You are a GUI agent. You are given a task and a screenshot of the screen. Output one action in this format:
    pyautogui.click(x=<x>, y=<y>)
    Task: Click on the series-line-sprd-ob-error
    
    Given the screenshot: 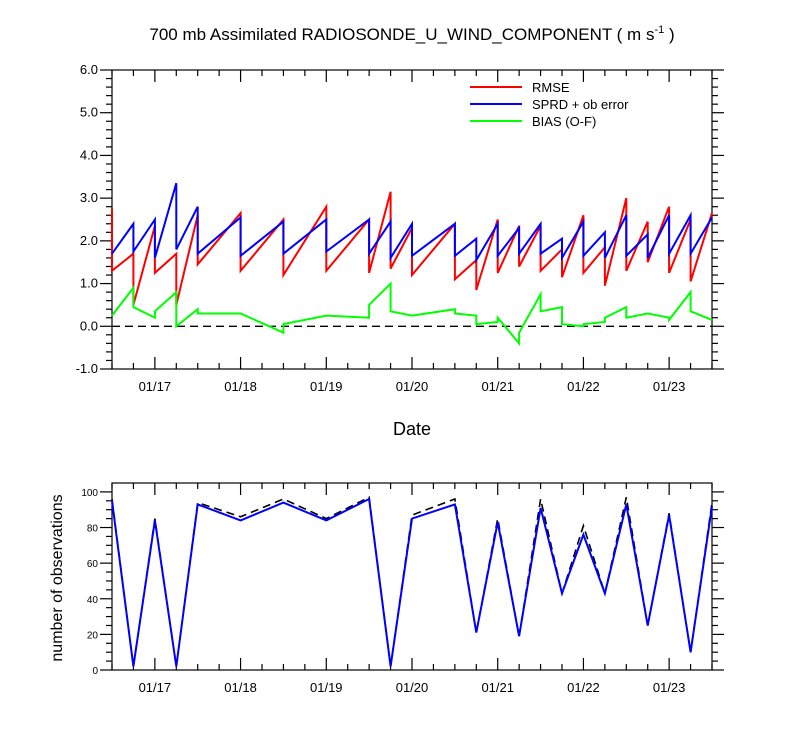 What is the action you would take?
    pyautogui.click(x=412, y=223)
    